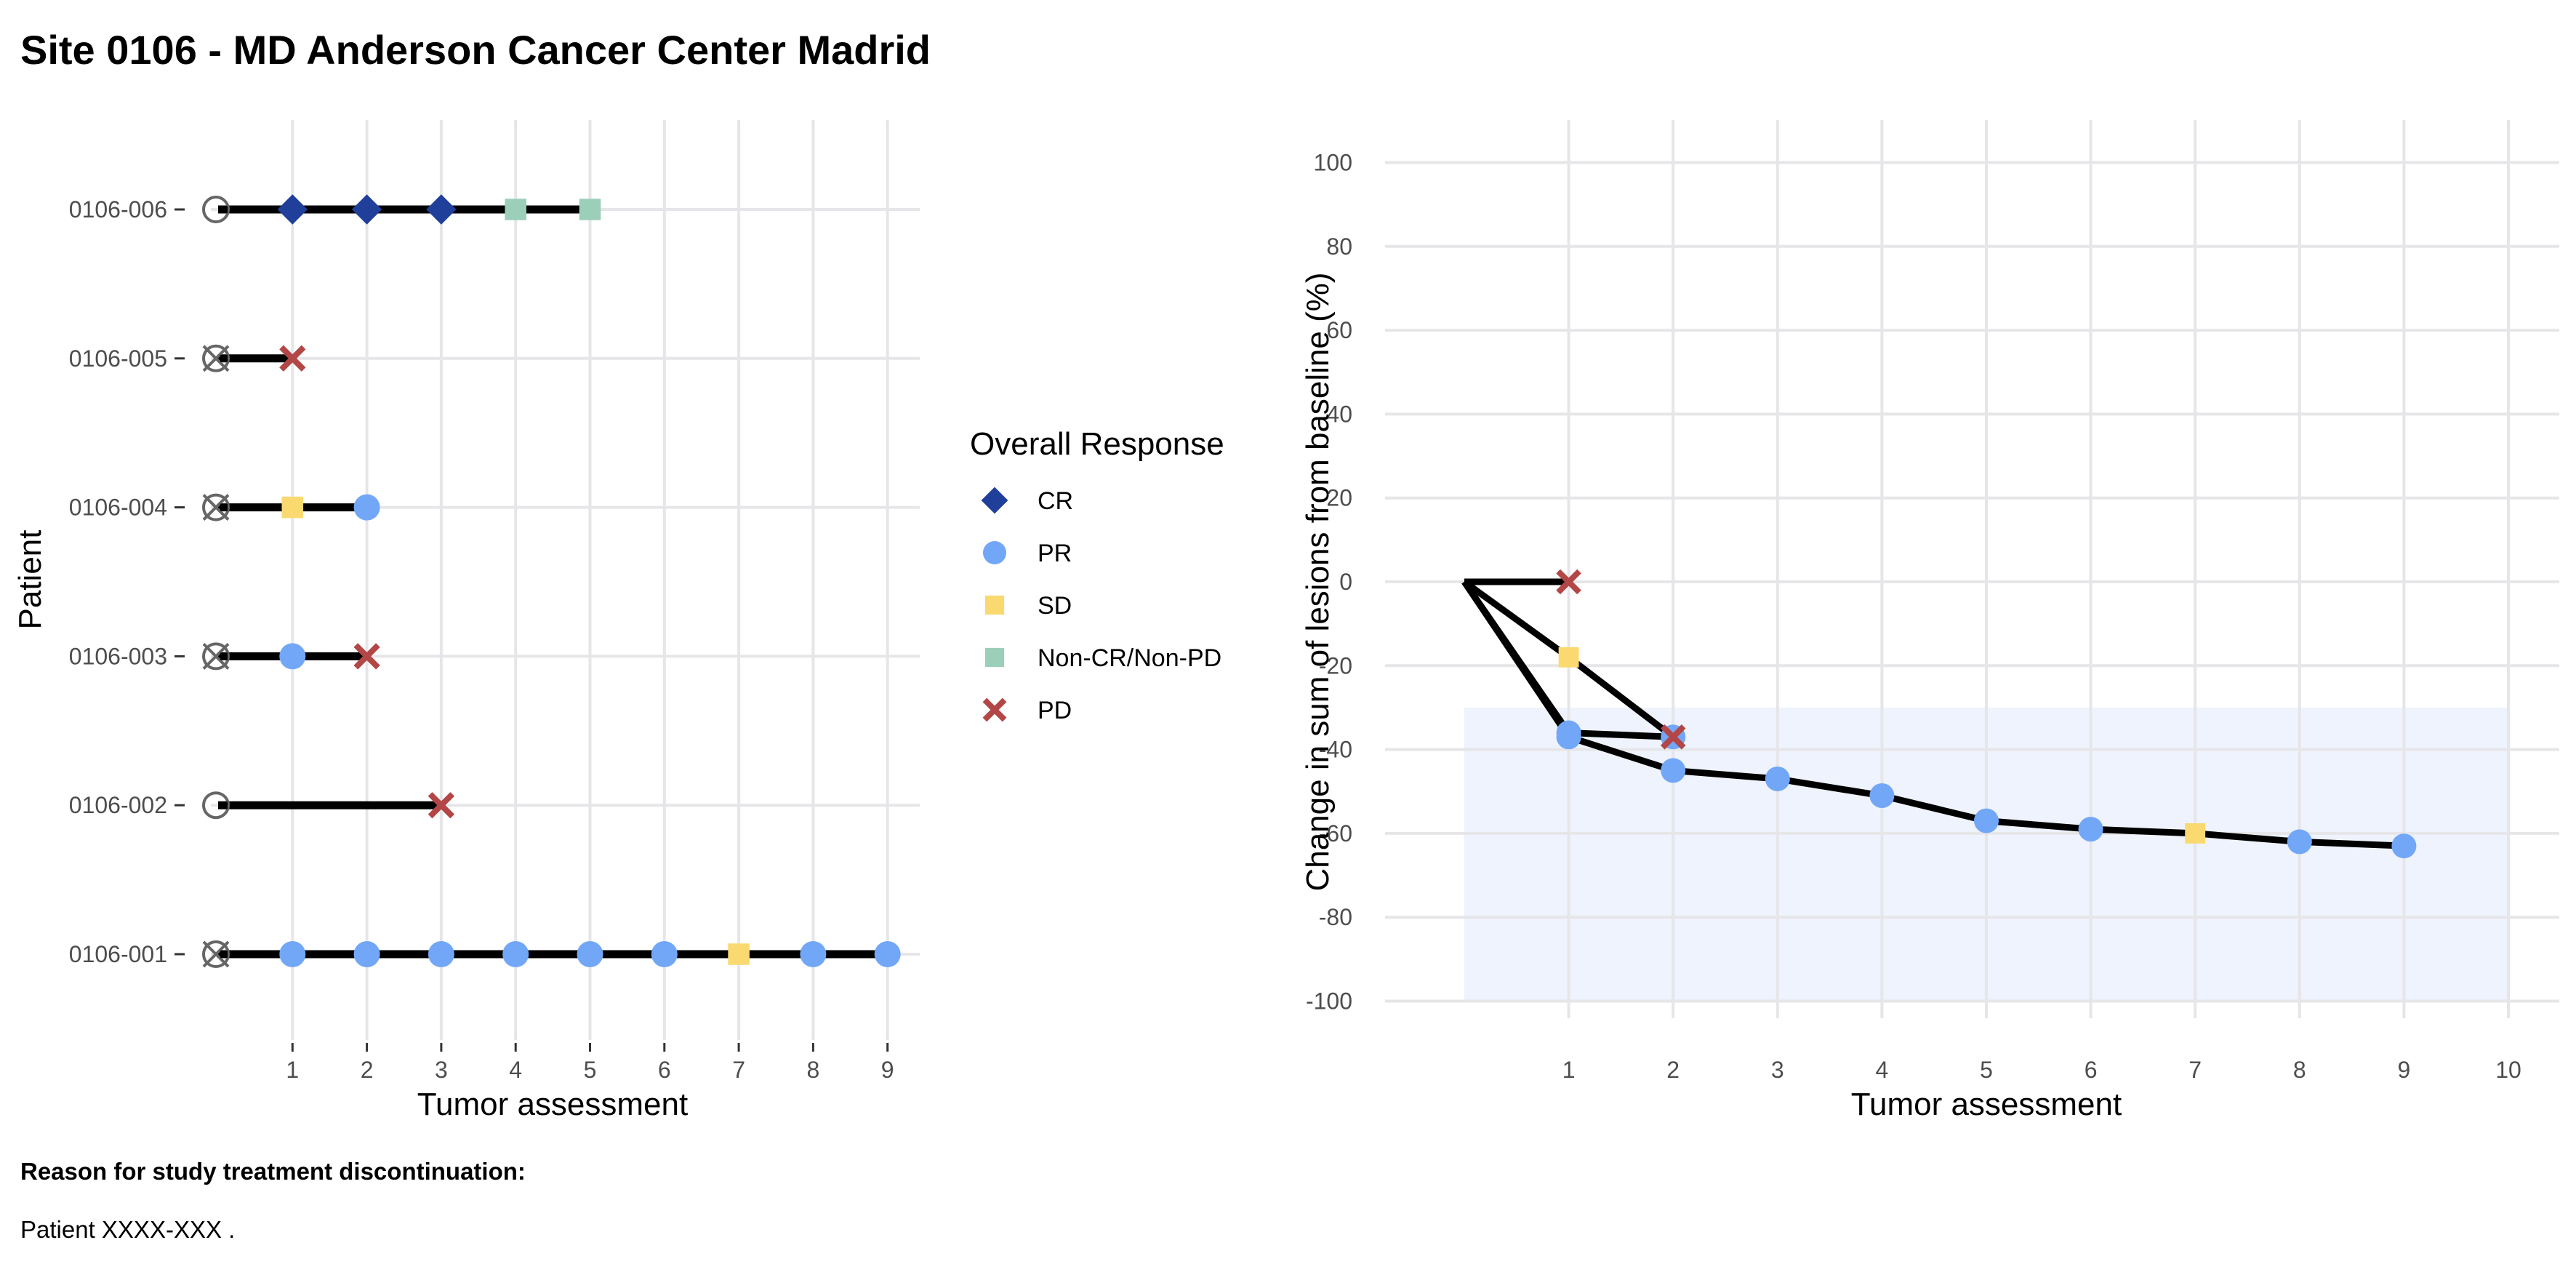 Image resolution: width=2576 pixels, height=1288 pixels. What do you see at coordinates (118, 358) in the screenshot?
I see `y-tick-label: 0106-005` at bounding box center [118, 358].